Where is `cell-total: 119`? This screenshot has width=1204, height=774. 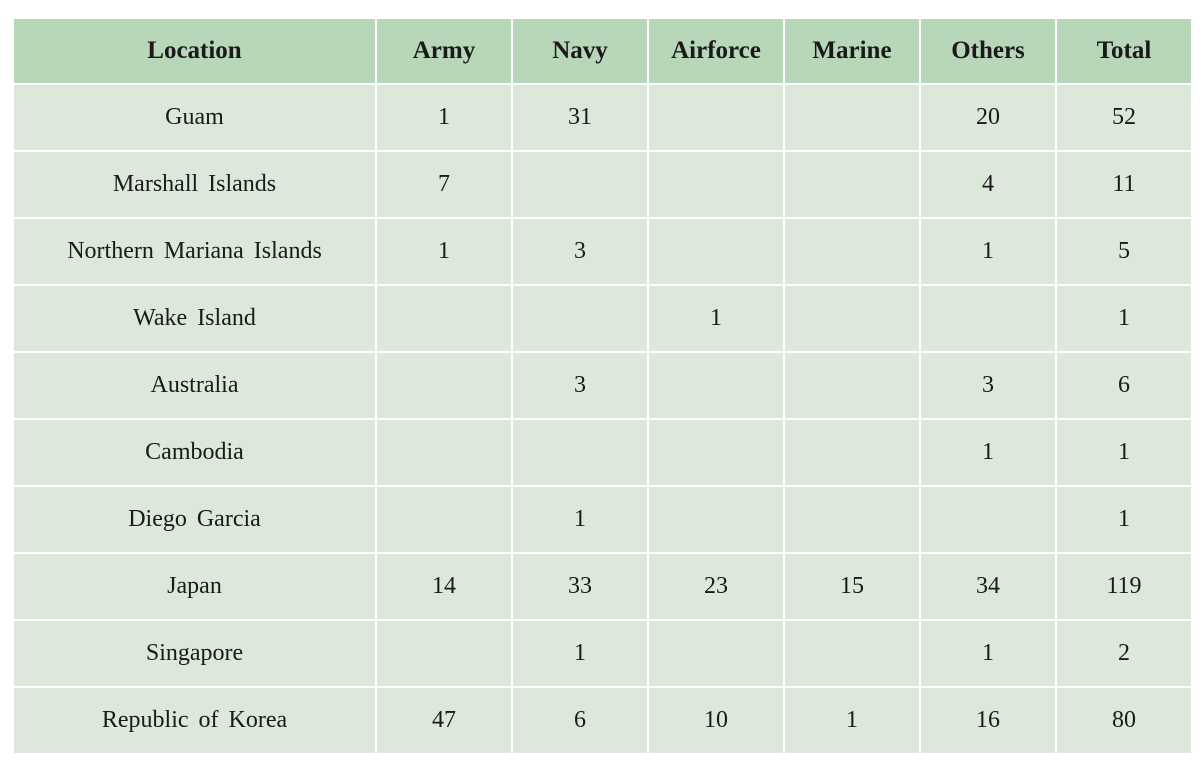
cell-total: 119 is located at coordinates (1124, 586).